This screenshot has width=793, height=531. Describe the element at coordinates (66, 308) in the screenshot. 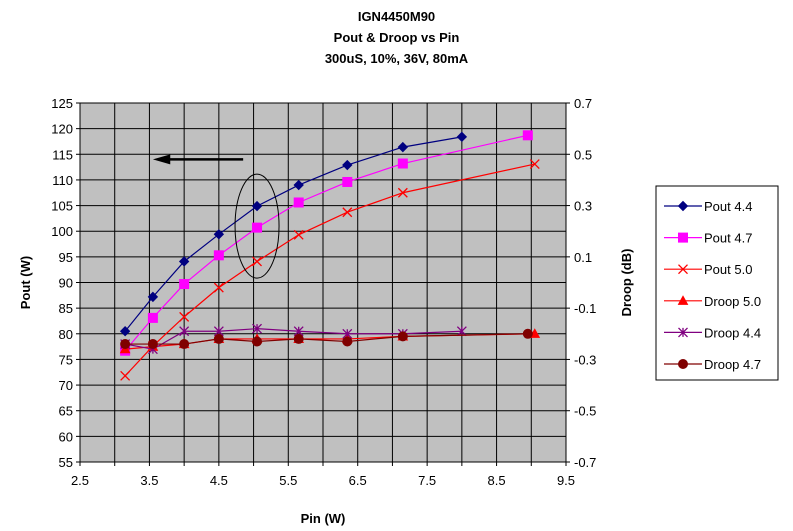

I see `y-tick-label: 85` at that location.